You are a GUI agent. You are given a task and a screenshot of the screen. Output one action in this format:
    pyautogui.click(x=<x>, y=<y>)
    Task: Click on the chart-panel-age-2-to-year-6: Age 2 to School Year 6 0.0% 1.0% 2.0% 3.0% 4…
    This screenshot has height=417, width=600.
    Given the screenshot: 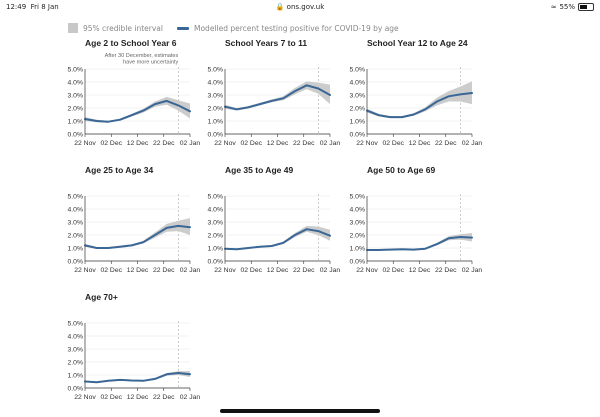 What is the action you would take?
    pyautogui.click(x=134, y=93)
    